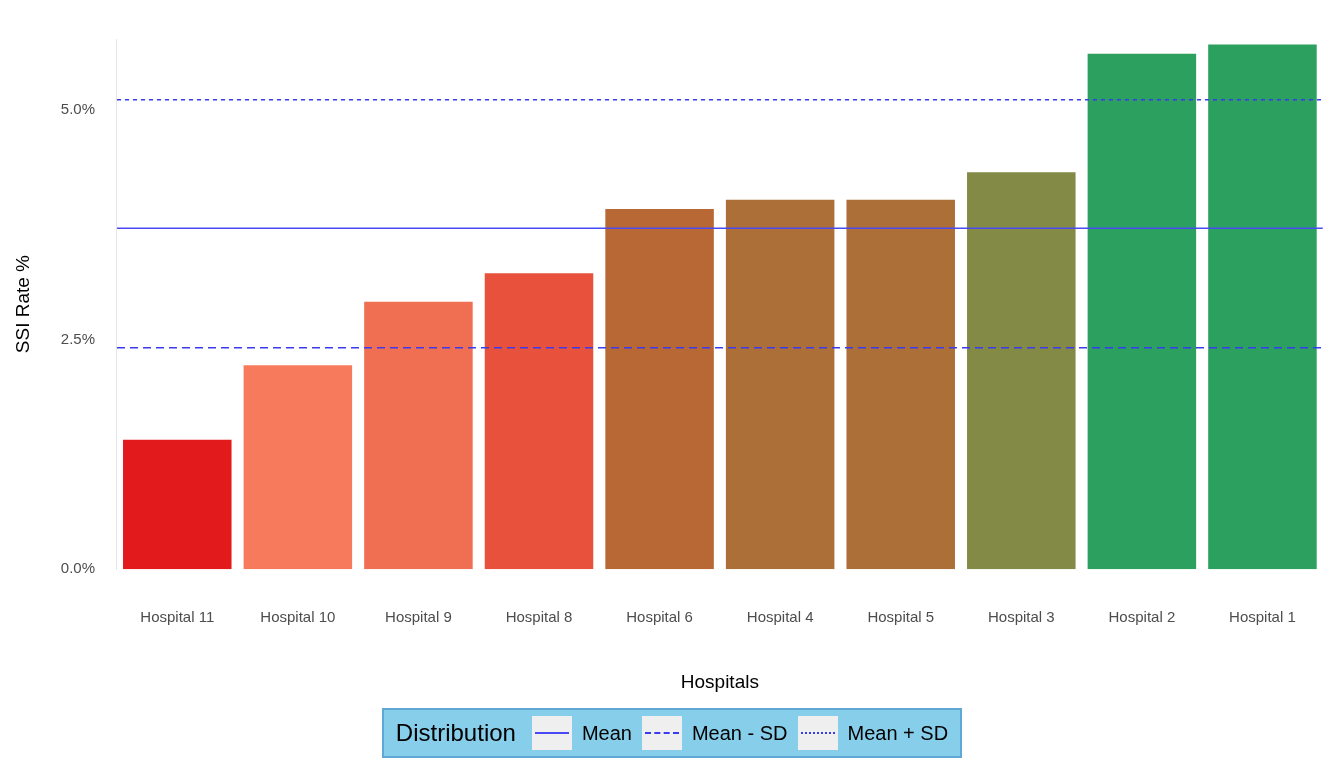  Describe the element at coordinates (455, 733) in the screenshot. I see `legend-title: Distribution` at that location.